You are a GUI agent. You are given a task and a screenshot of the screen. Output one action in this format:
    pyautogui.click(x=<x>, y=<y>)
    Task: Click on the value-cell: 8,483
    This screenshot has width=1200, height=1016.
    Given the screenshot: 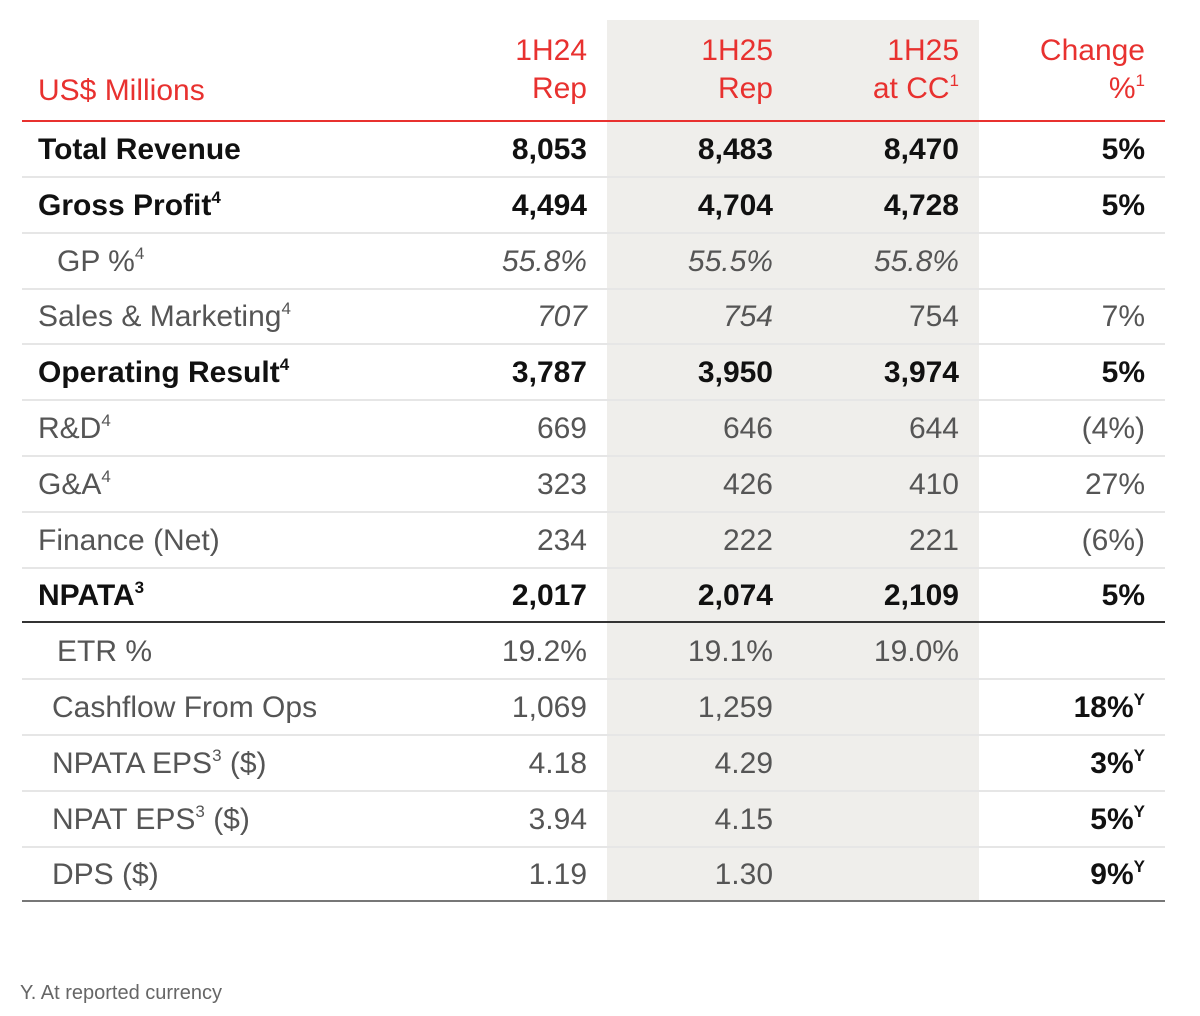 What is the action you would take?
    pyautogui.click(x=663, y=150)
    